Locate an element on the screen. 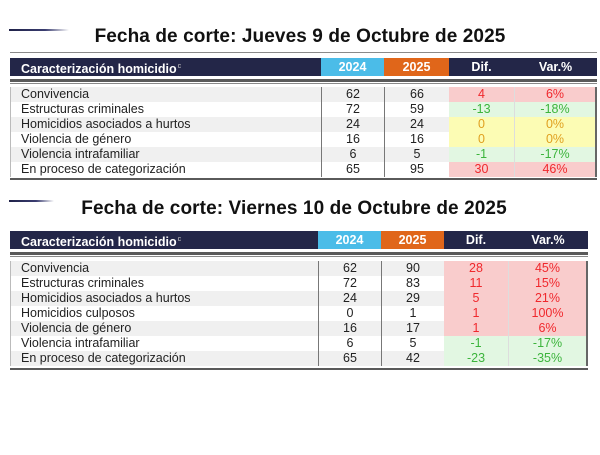  table-row: Homicidios culposos 0 1 1 100% is located at coordinates (298, 313).